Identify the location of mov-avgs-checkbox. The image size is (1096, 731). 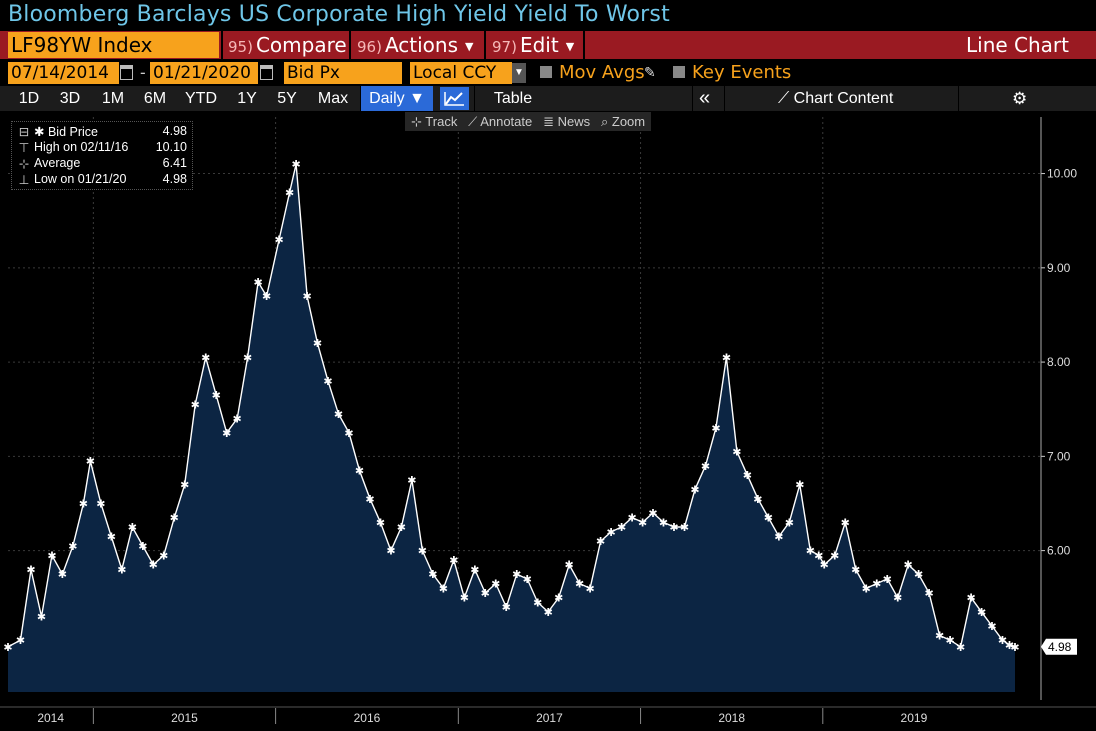
(546, 72).